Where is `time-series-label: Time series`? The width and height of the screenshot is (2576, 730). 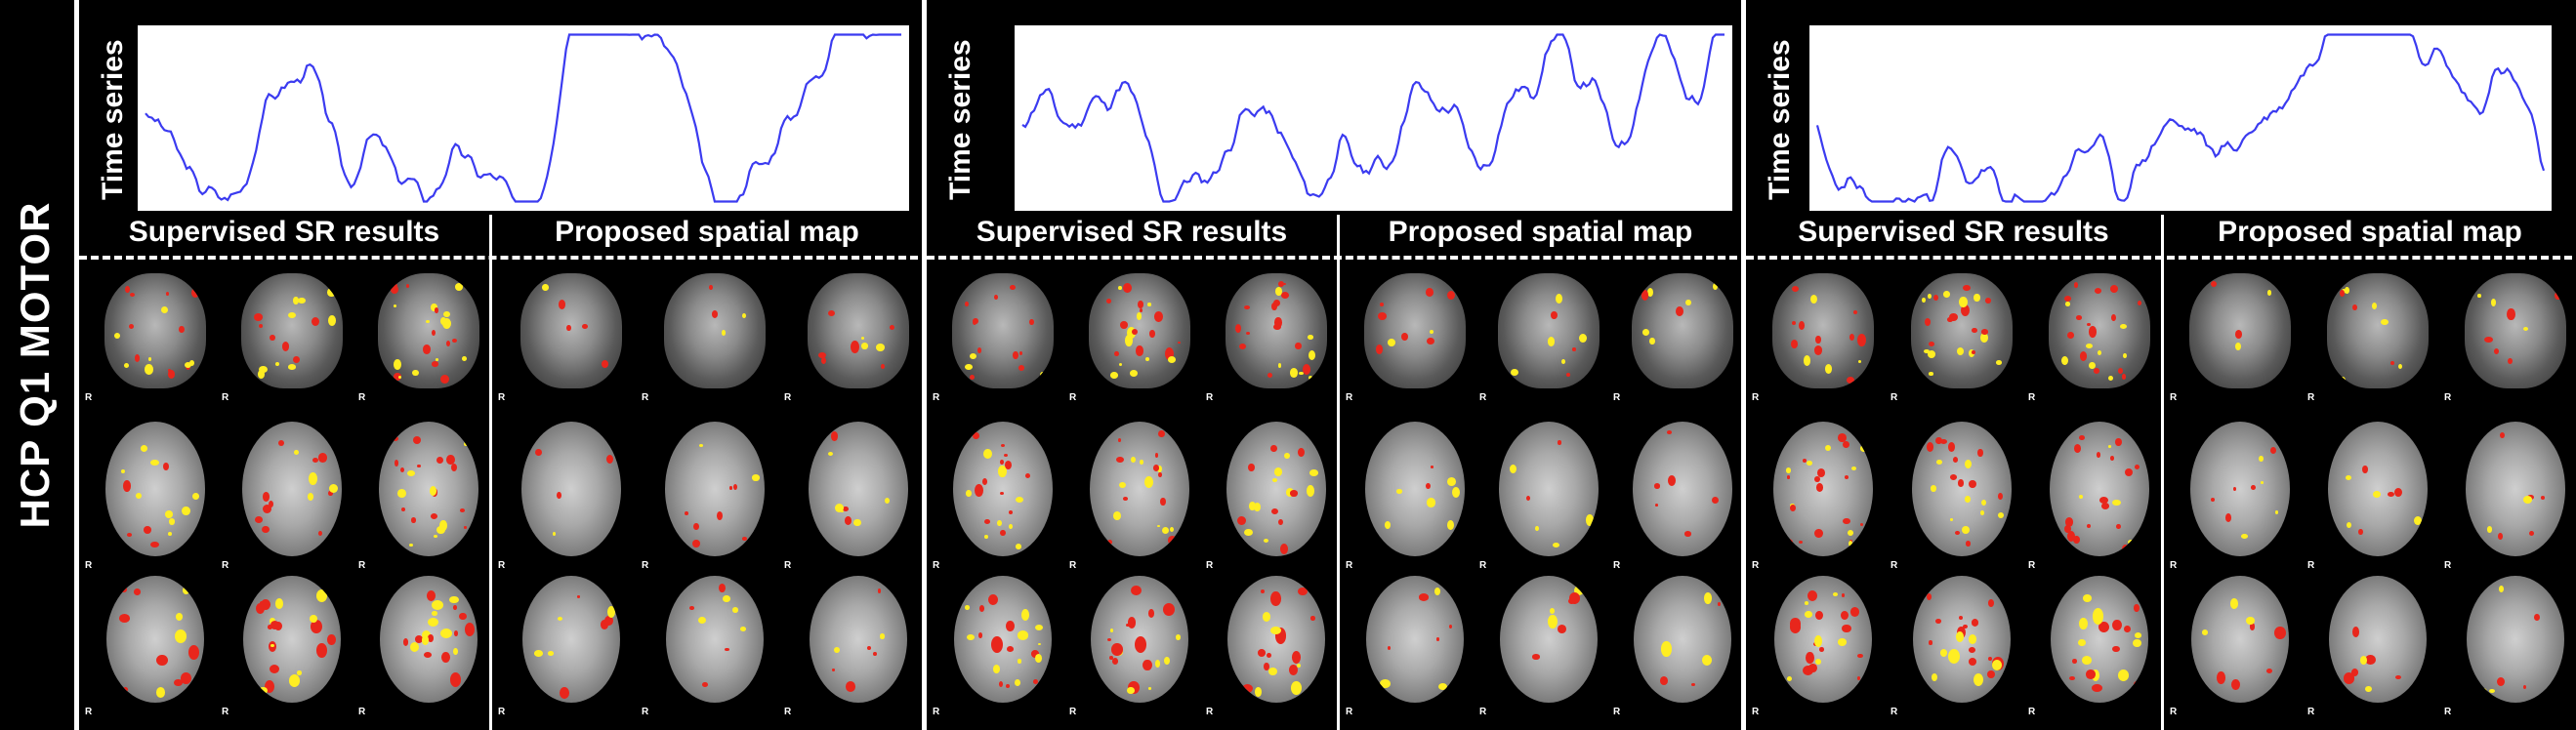
time-series-label: Time series is located at coordinates (960, 119).